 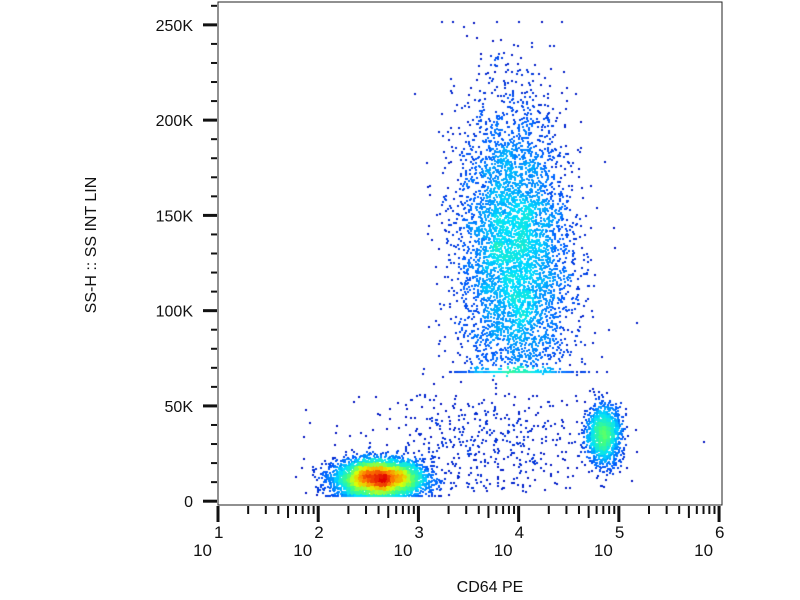 What do you see at coordinates (188, 502) in the screenshot?
I see `y-tick-label: 0` at bounding box center [188, 502].